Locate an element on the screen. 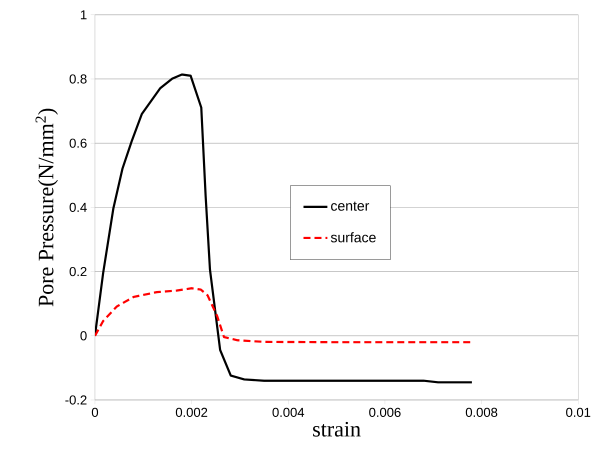 The height and width of the screenshot is (452, 597). x-tick-label: 0 is located at coordinates (95, 412).